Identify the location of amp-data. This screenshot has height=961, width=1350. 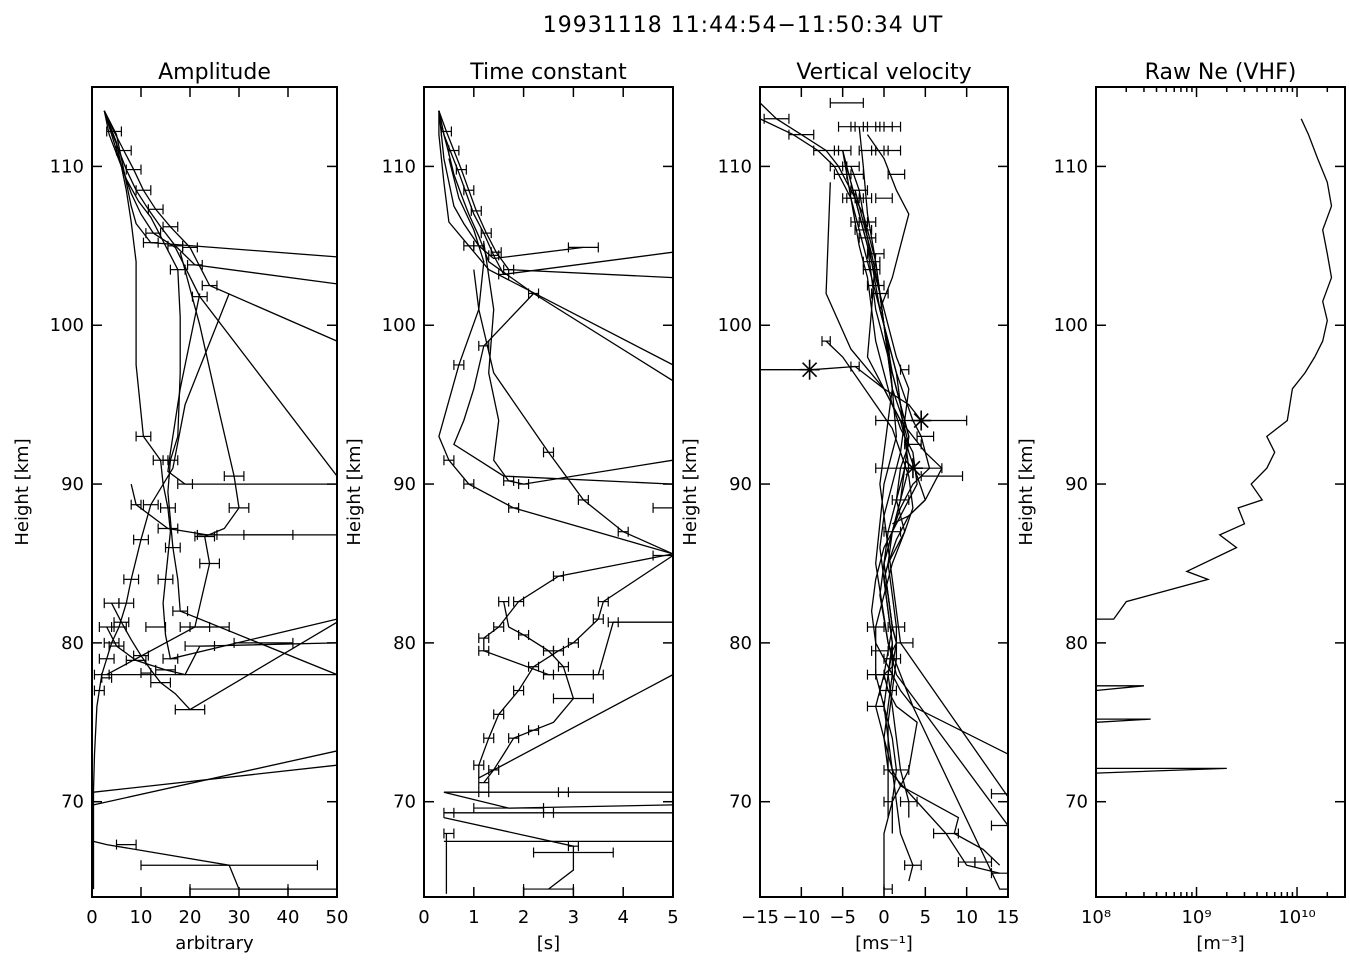
(214, 502).